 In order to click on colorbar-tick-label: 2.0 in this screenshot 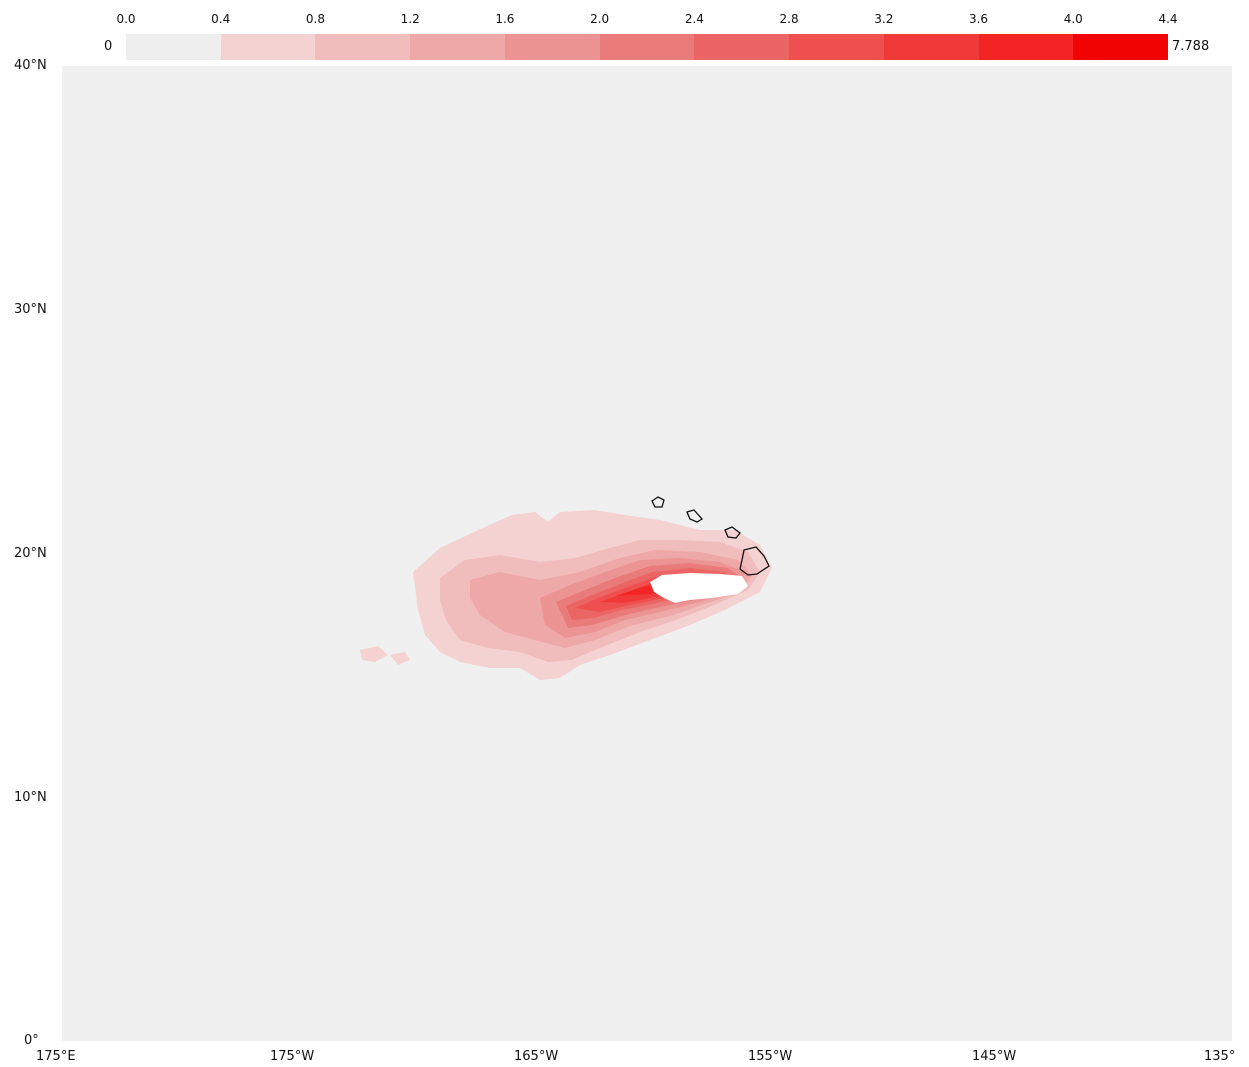, I will do `click(600, 19)`.